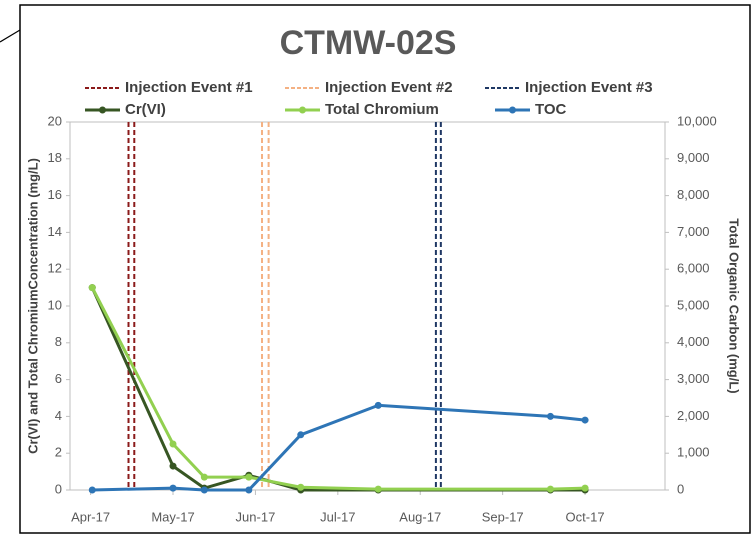  What do you see at coordinates (368, 43) in the screenshot?
I see `chart-title: CTMW-02S` at bounding box center [368, 43].